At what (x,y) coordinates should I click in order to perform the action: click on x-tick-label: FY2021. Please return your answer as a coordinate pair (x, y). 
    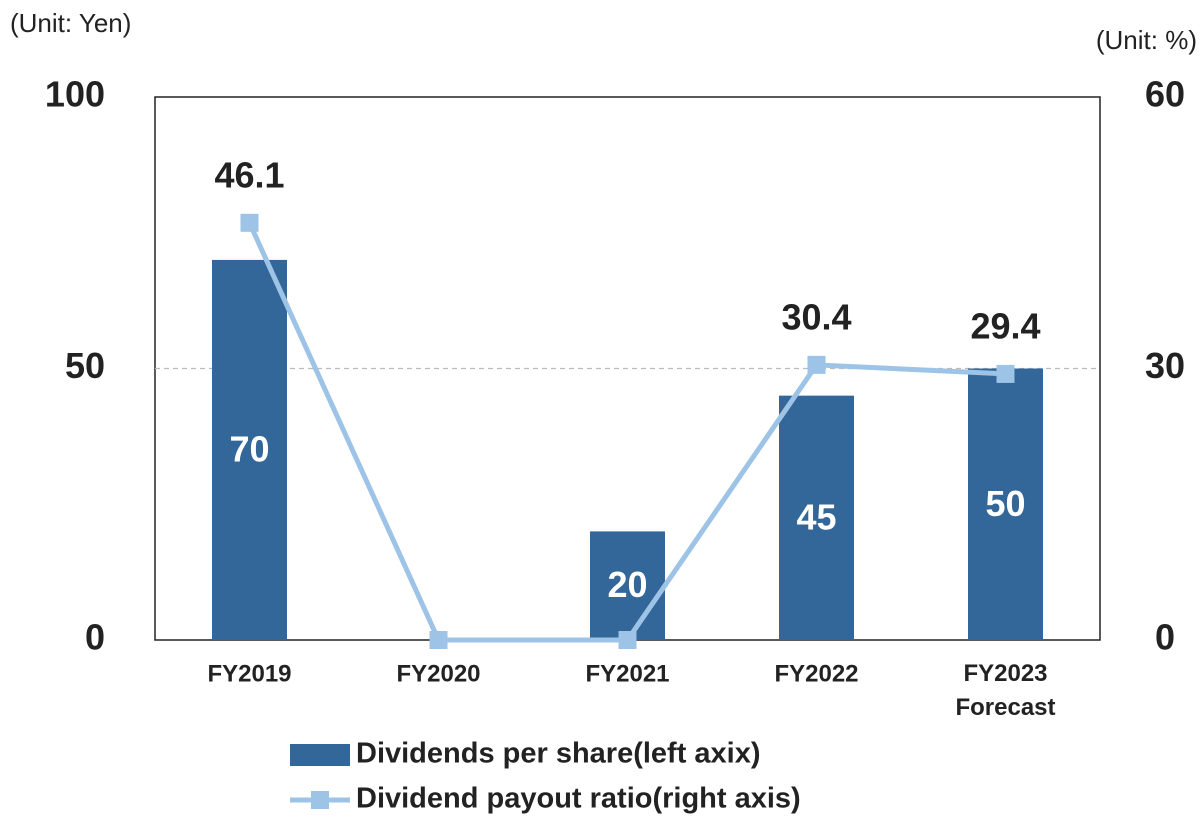
    Looking at the image, I should click on (627, 673).